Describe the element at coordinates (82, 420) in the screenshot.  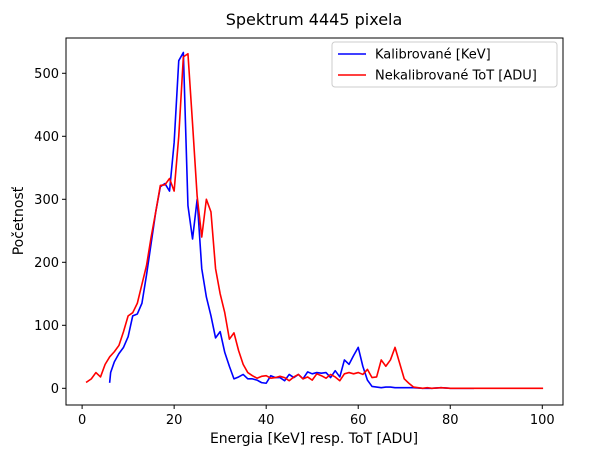
I see `x-tick-label: 0` at that location.